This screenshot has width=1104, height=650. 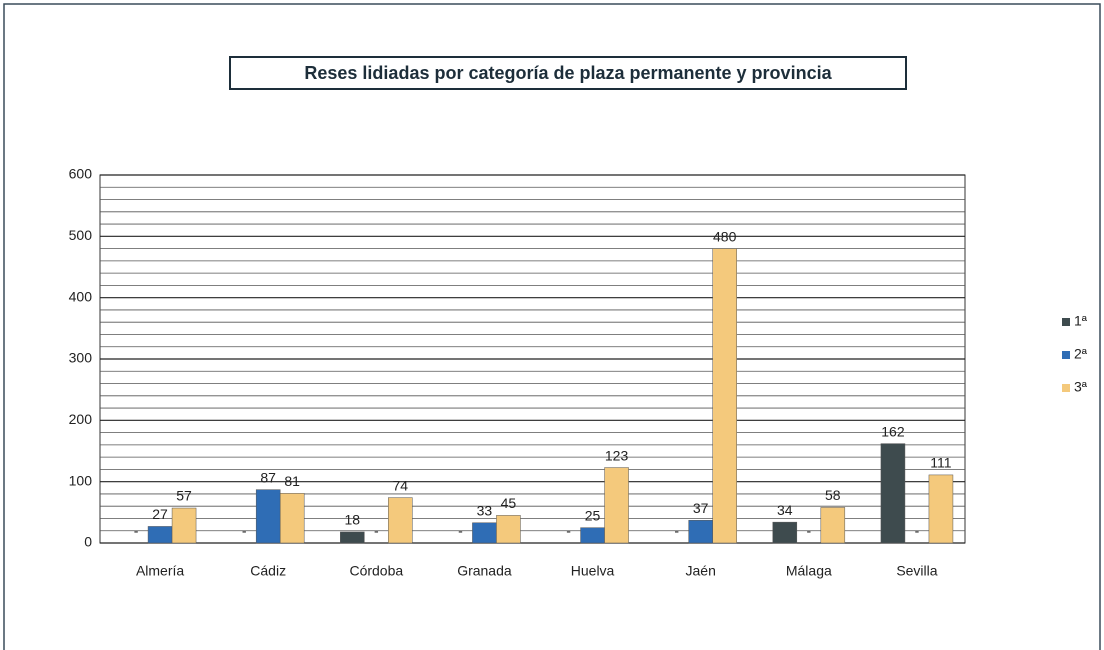 What do you see at coordinates (916, 571) in the screenshot?
I see `x-tick-label: Sevilla` at bounding box center [916, 571].